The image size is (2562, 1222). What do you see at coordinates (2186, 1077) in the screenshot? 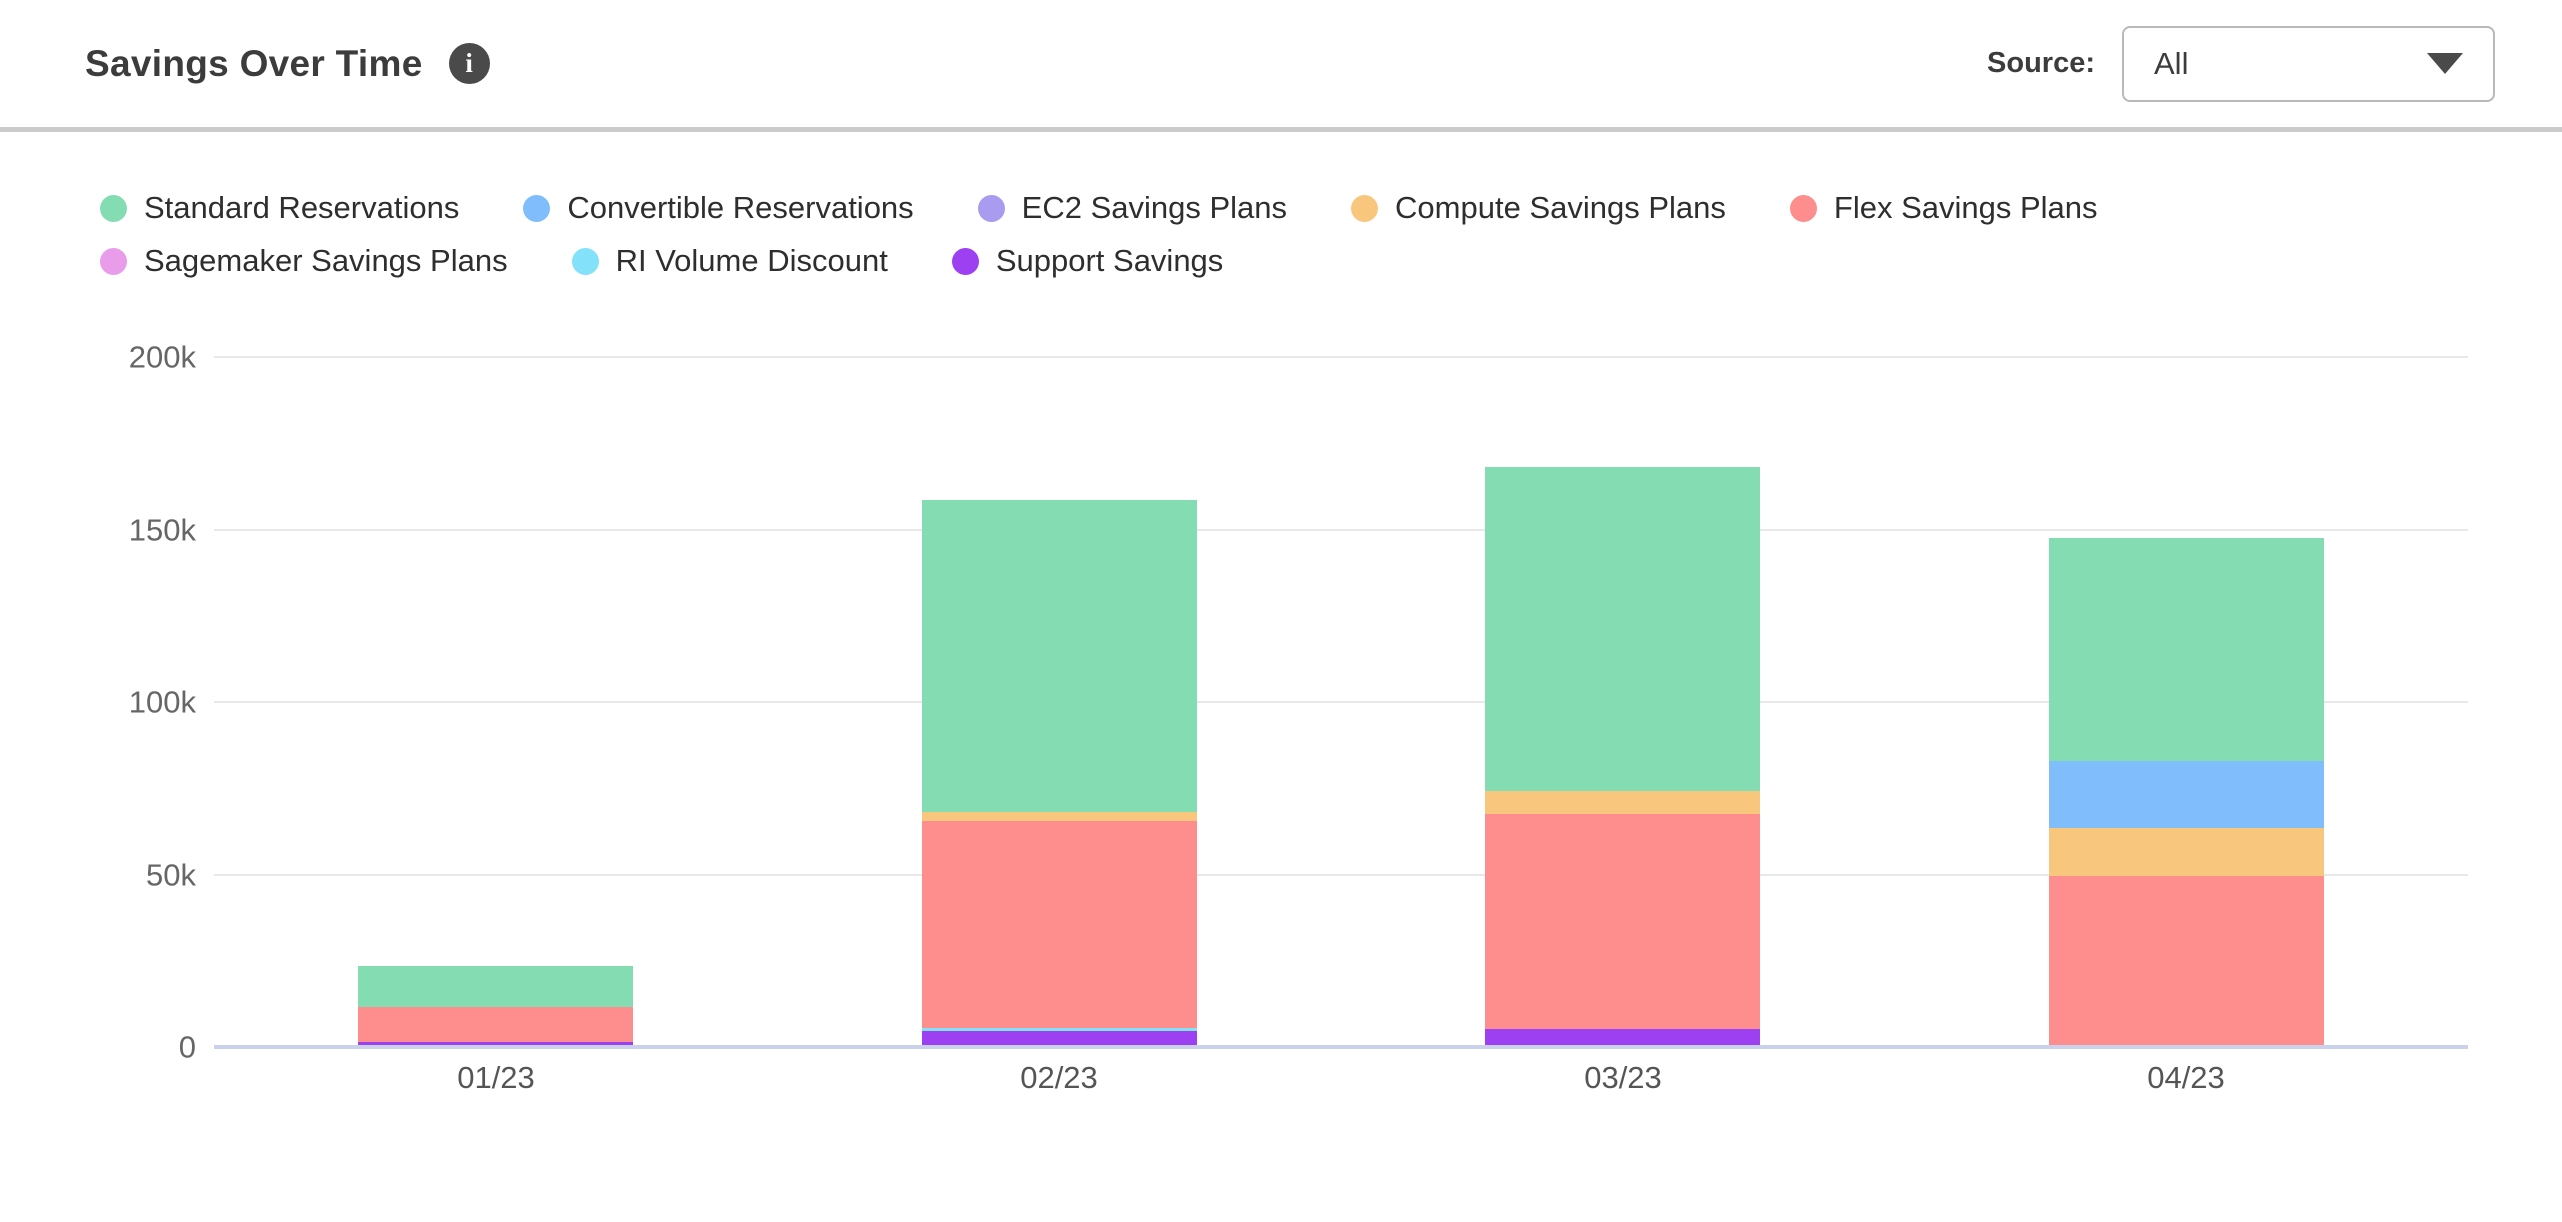
I see `x-axis-tick-label: 04/23` at bounding box center [2186, 1077].